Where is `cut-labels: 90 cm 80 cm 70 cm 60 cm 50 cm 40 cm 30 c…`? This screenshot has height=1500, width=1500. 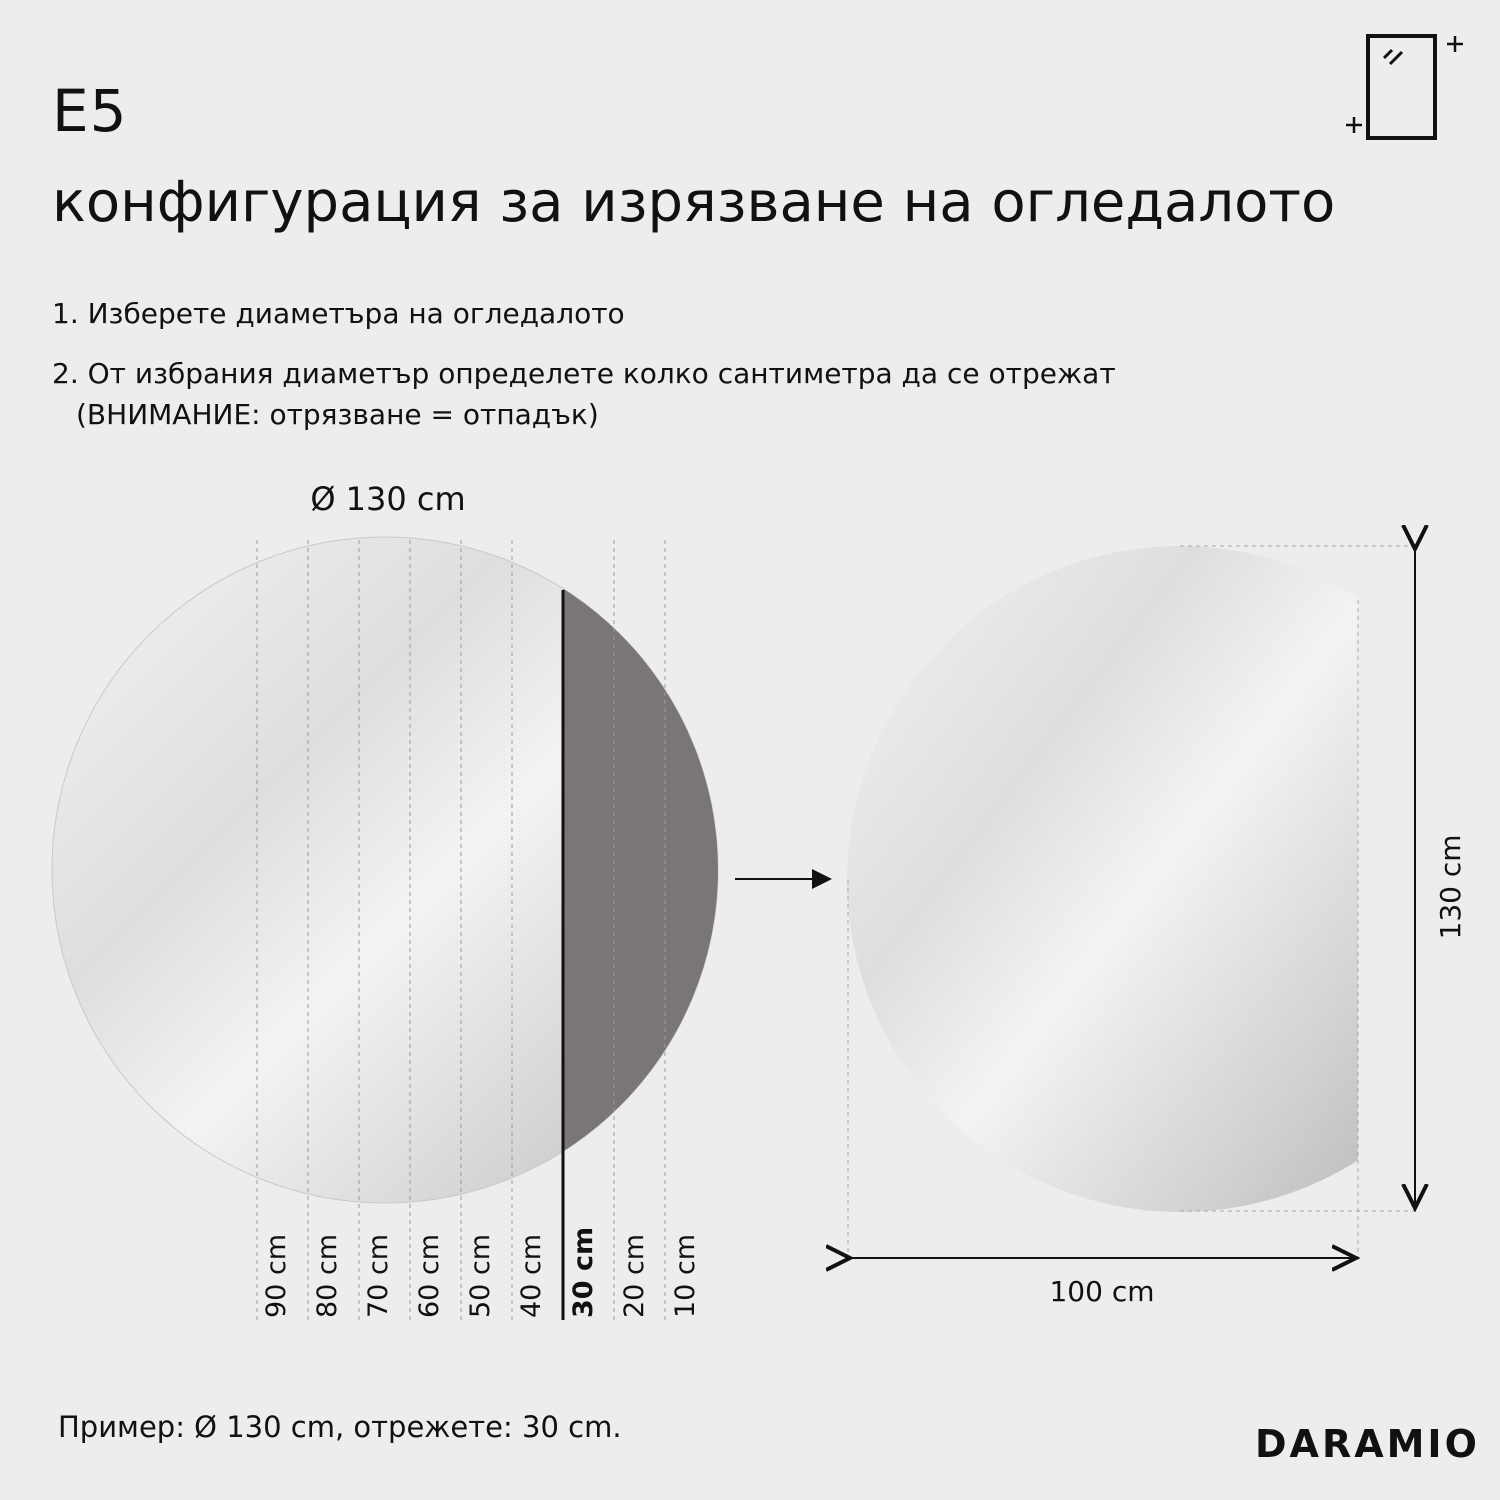 cut-labels: 90 cm 80 cm 70 cm 60 cm 50 cm 40 cm 30 c… is located at coordinates (481, 1272).